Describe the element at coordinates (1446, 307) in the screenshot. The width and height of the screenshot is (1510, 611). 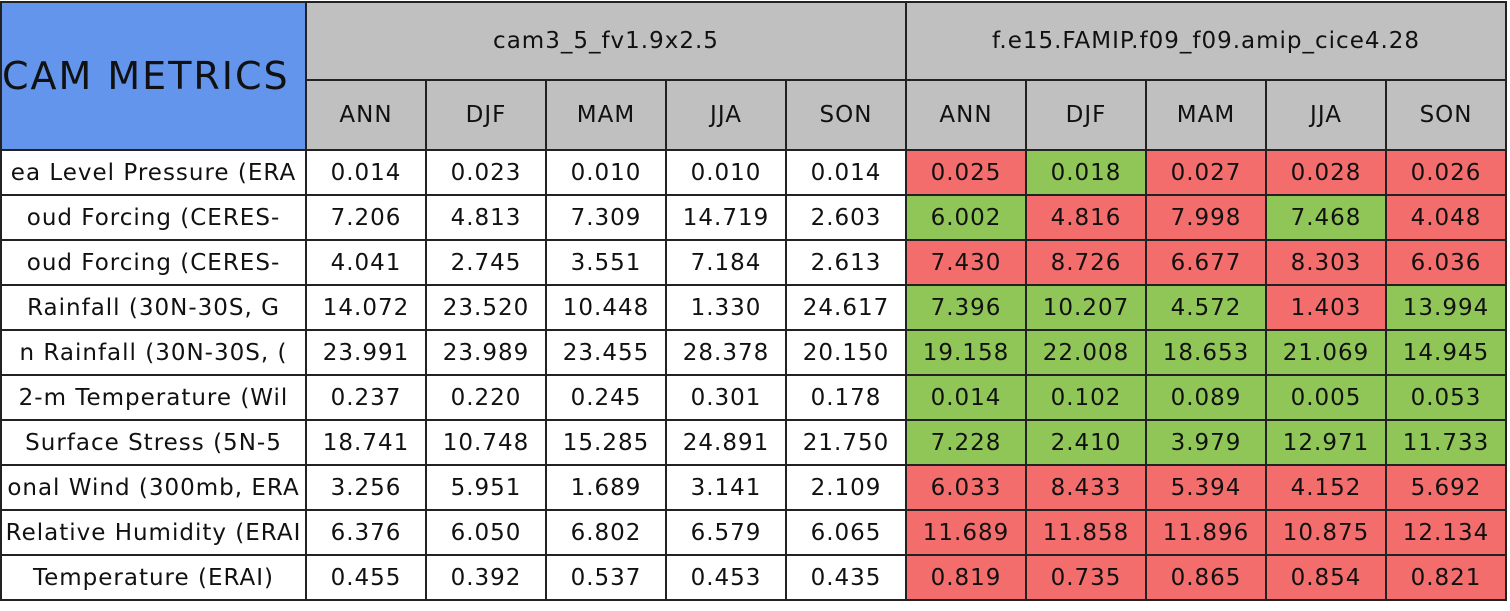
I see `metric-value: 13.994` at that location.